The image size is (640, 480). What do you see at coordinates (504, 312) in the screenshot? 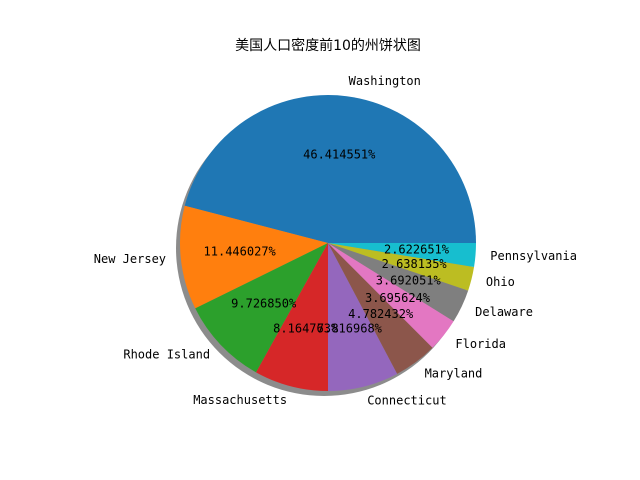
I see `label-delaware: Delaware` at bounding box center [504, 312].